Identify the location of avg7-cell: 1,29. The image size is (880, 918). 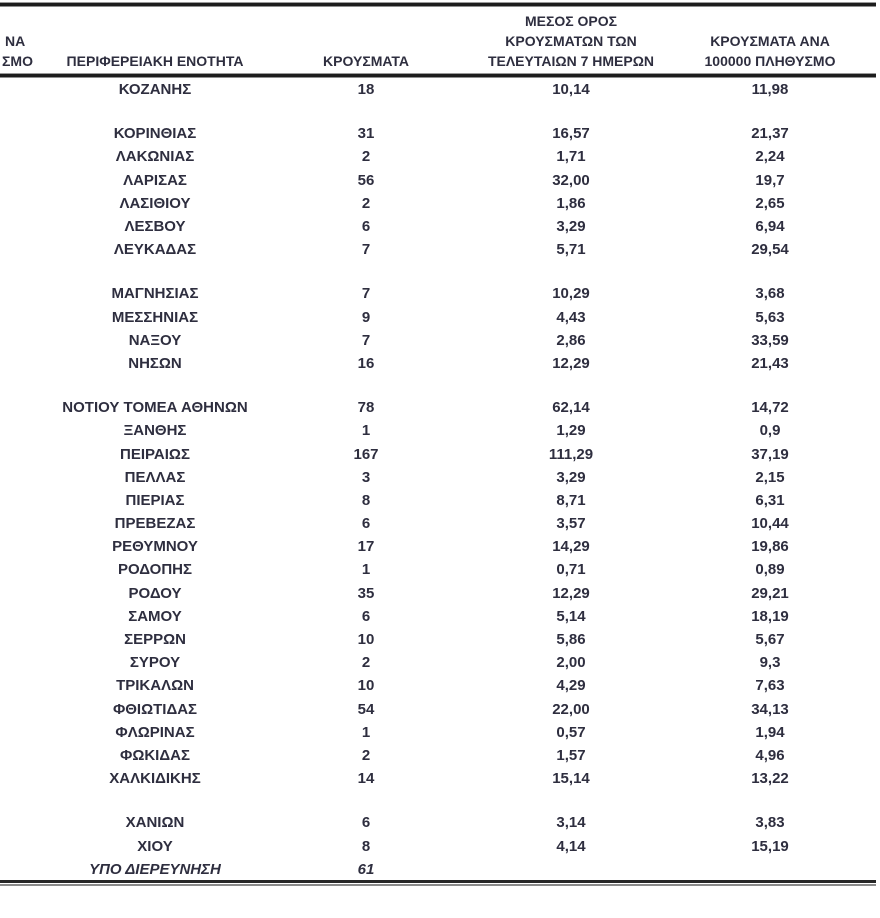
(571, 431).